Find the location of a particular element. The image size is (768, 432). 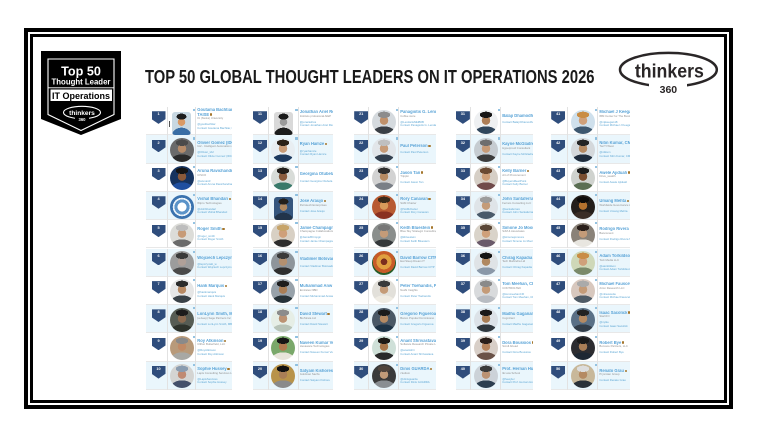

svg-text: IT Operations is located at coordinates (81, 96).